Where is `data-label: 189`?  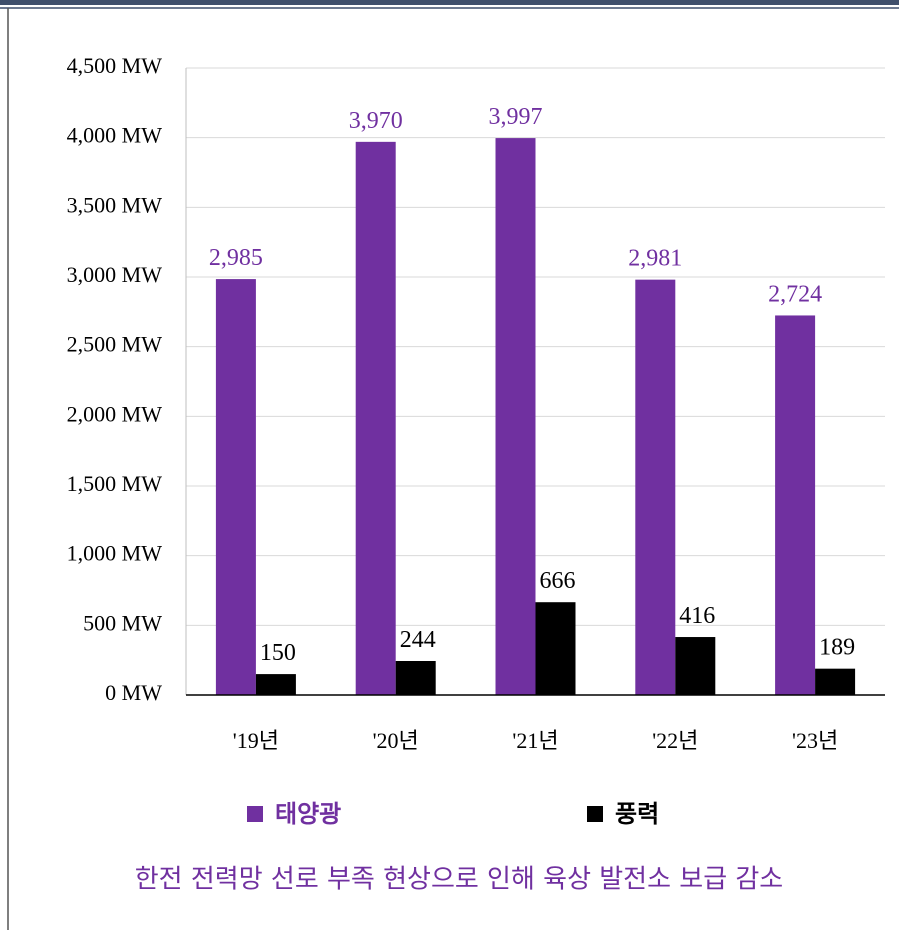 data-label: 189 is located at coordinates (837, 648).